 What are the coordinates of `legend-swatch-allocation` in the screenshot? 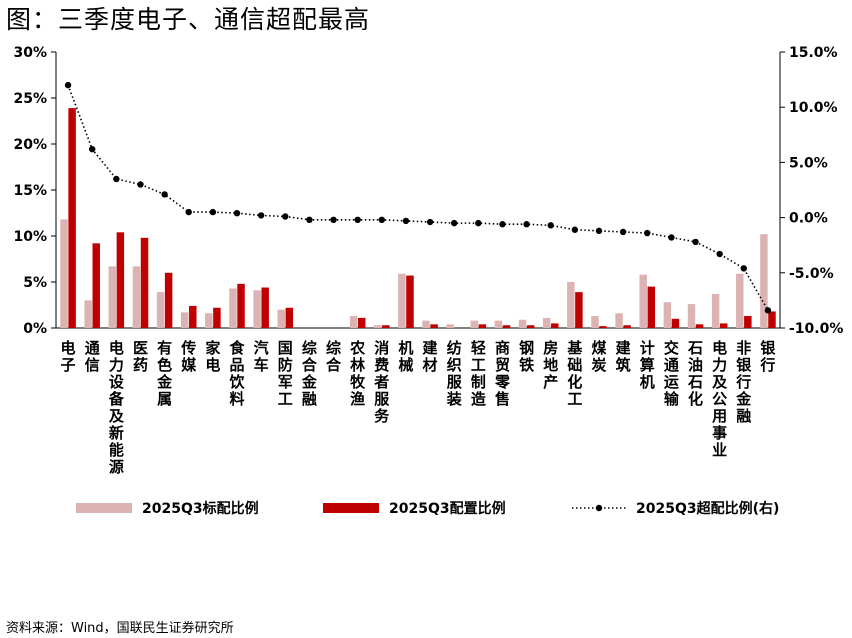 It's located at (351, 508).